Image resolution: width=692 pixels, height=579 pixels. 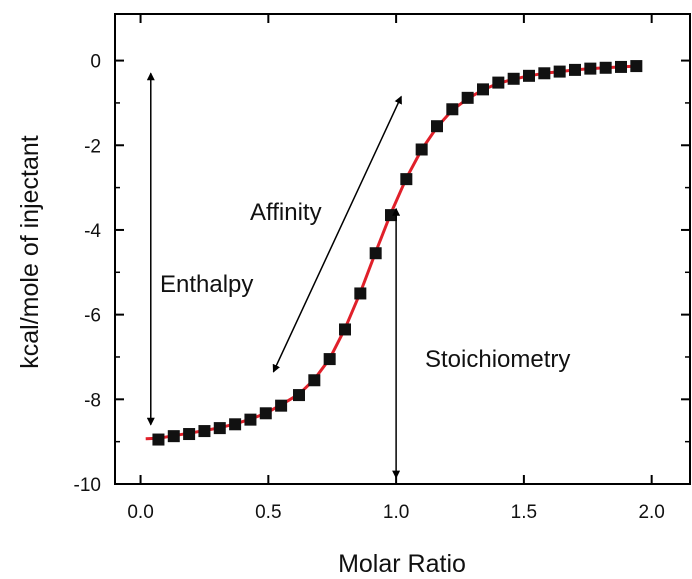 I want to click on x-tick-label: 1.5, so click(x=524, y=512).